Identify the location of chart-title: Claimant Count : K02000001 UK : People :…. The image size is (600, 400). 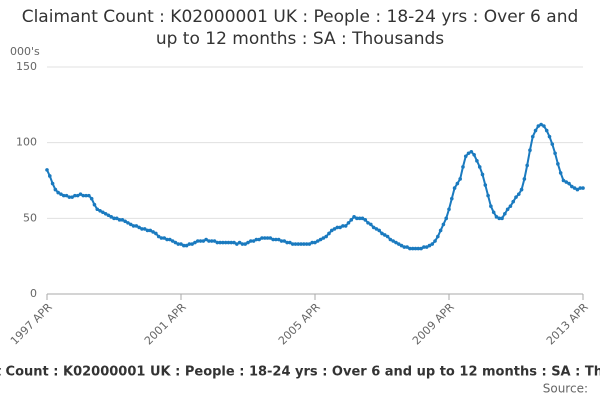
(300, 28).